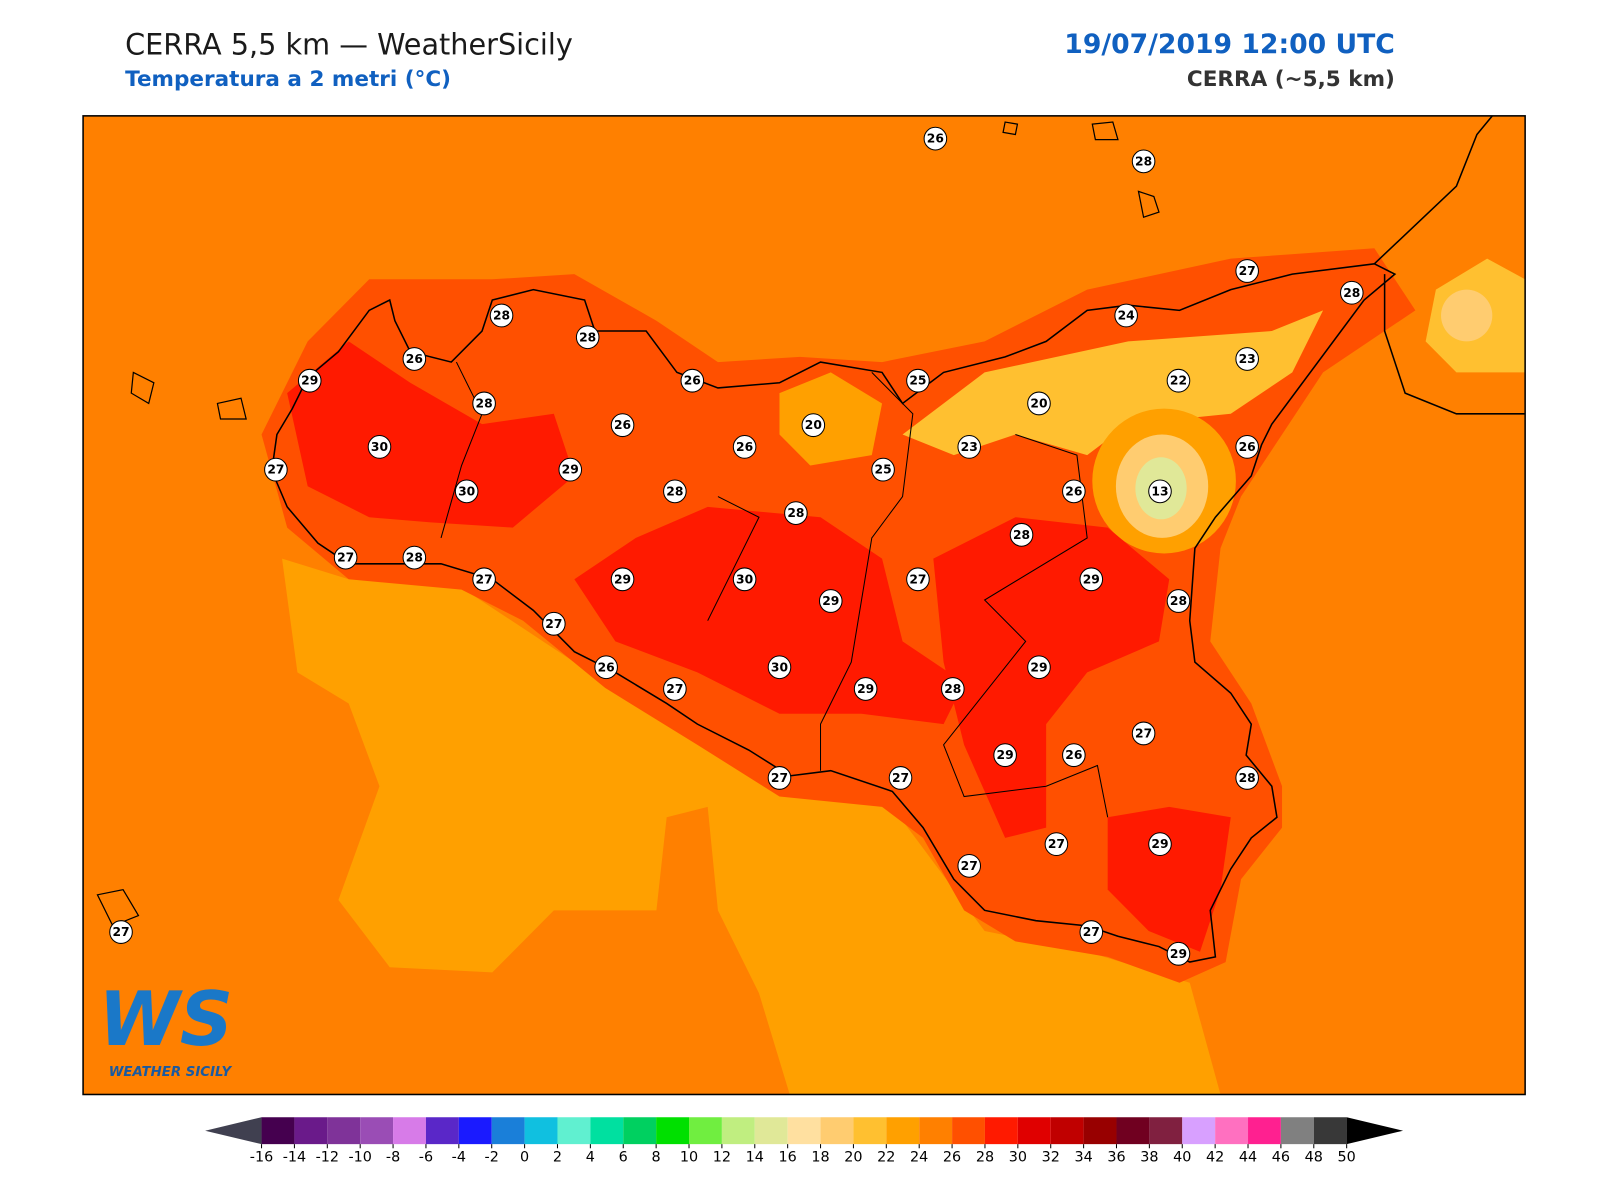 The height and width of the screenshot is (1200, 1600). Describe the element at coordinates (1116, 1158) in the screenshot. I see `colorbar-tick-label: 36` at that location.